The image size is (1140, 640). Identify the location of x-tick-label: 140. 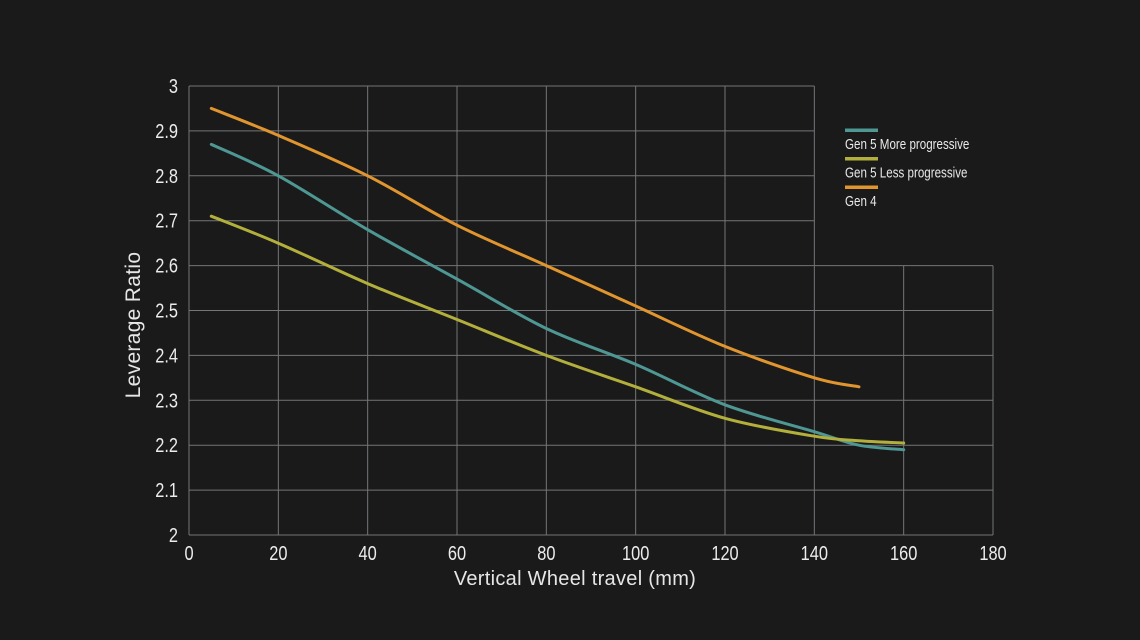
(814, 552).